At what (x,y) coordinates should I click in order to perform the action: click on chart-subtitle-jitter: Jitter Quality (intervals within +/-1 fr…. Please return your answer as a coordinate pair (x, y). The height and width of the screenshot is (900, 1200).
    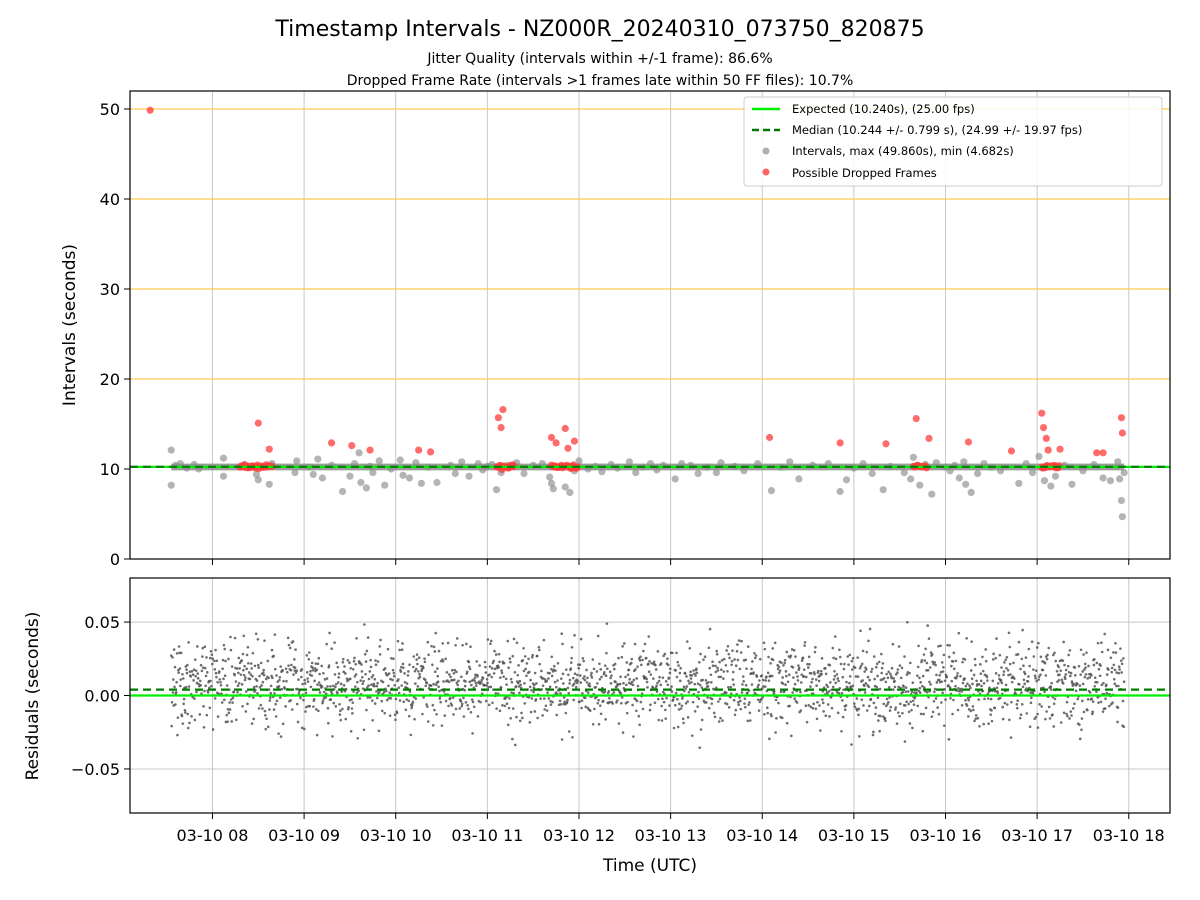
    Looking at the image, I should click on (599, 59).